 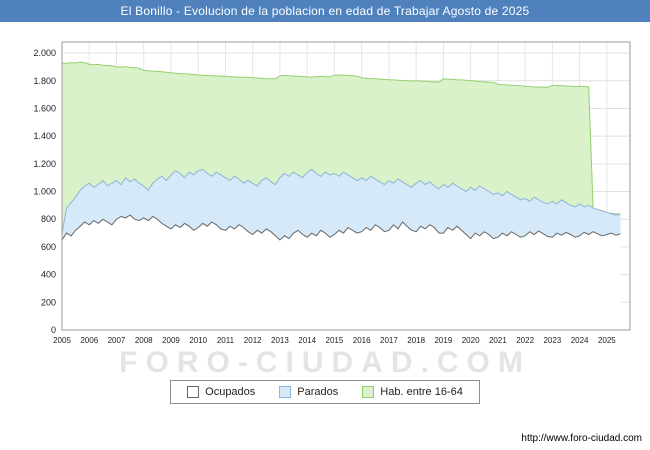 What do you see at coordinates (581, 438) in the screenshot?
I see `footer-url: http://www.foro-ciudad.com` at bounding box center [581, 438].